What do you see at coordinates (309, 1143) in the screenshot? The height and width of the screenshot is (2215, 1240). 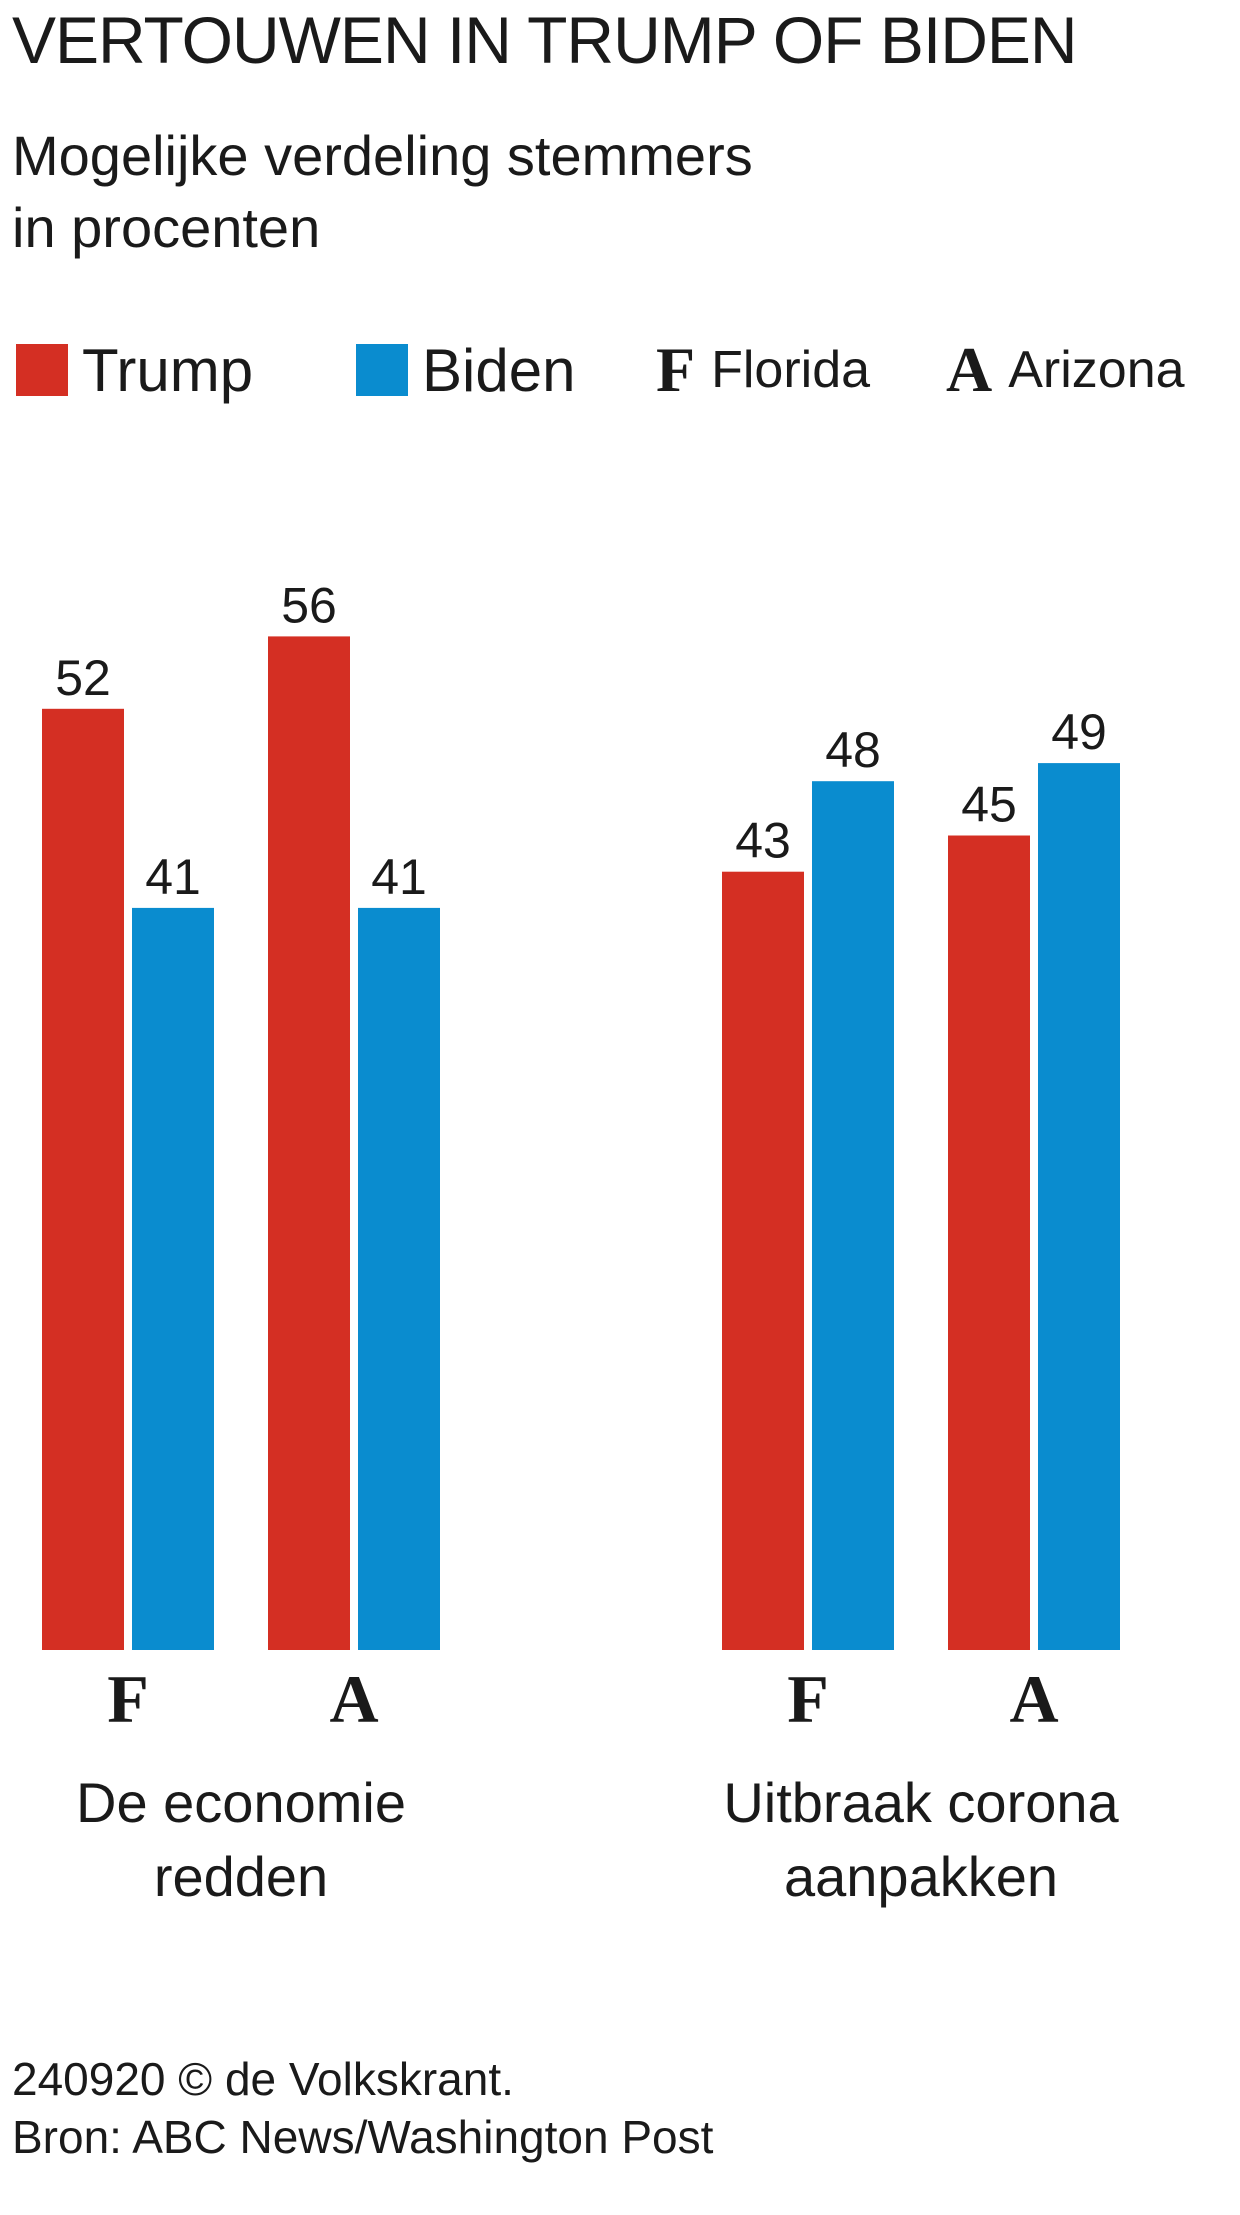 I see `bar-trump-arizona-group1` at bounding box center [309, 1143].